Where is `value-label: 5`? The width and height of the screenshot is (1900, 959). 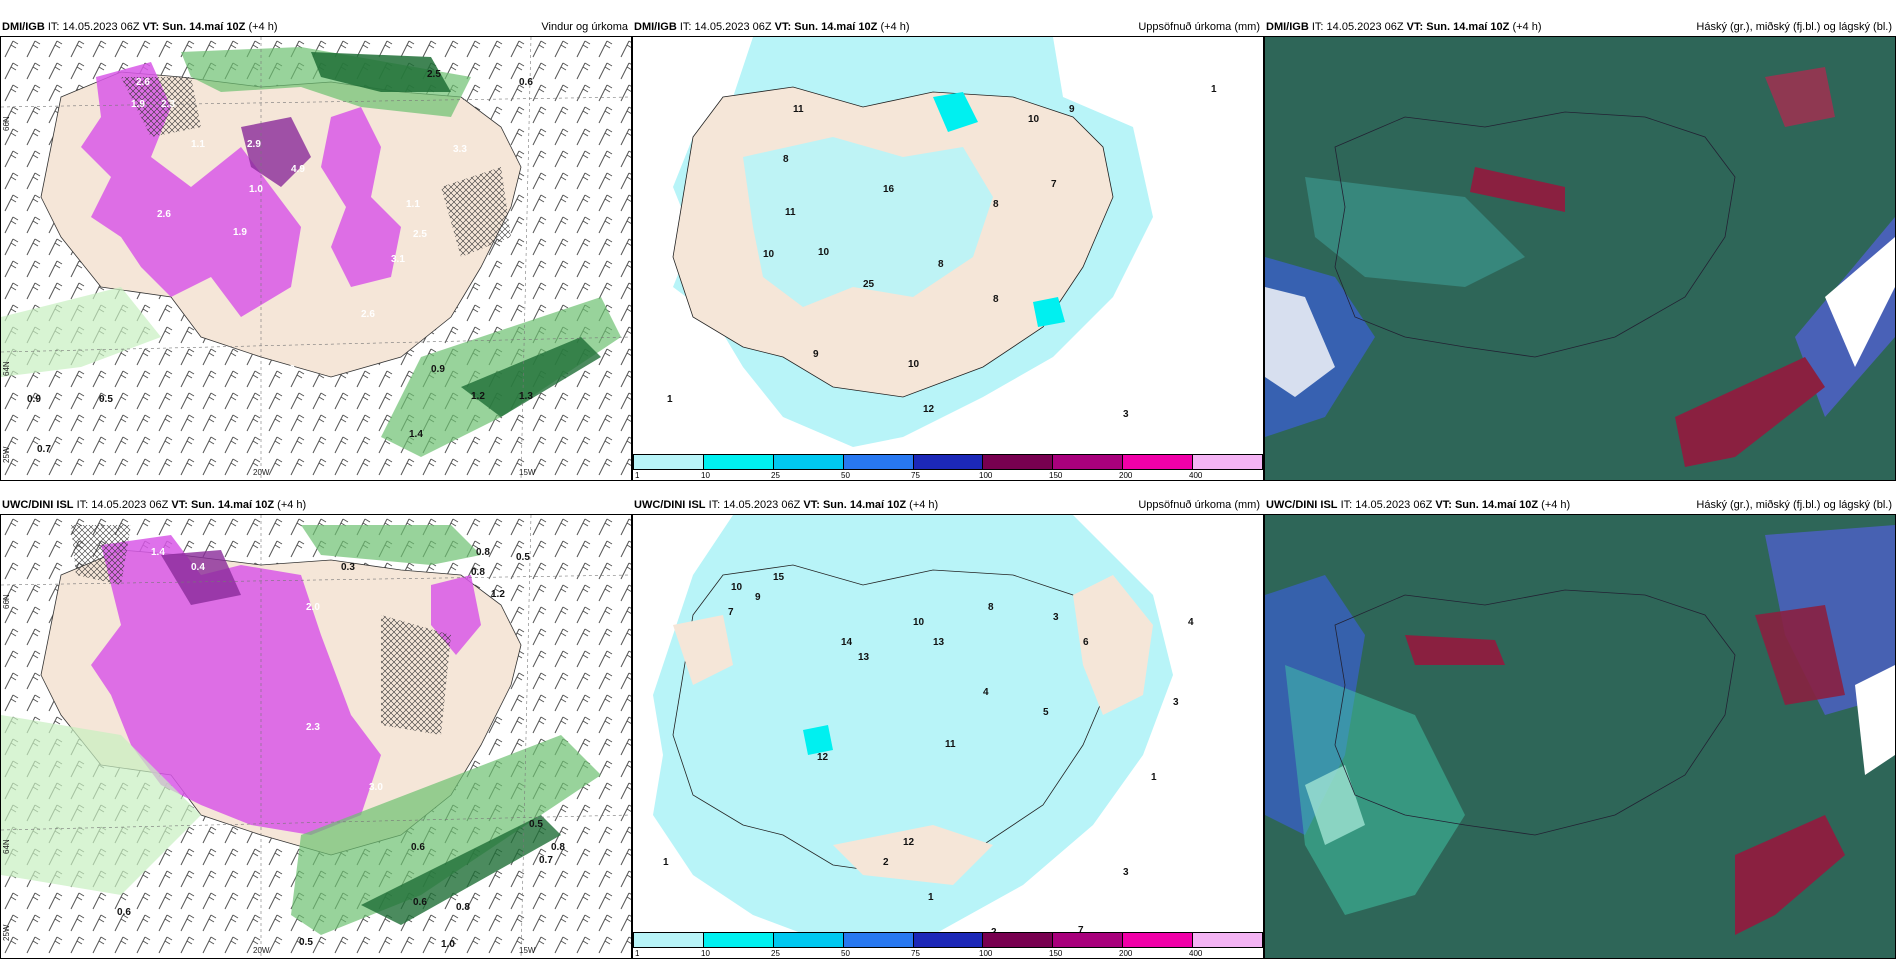 value-label: 5 is located at coordinates (1046, 712).